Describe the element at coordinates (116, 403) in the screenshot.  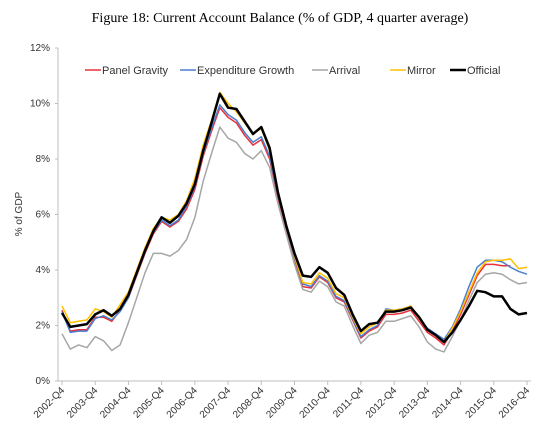
I see `x-tick-label: 2004-Q4` at that location.